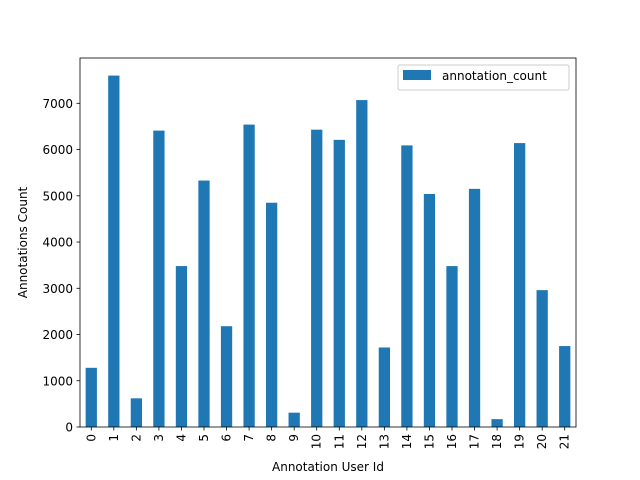  Describe the element at coordinates (542, 441) in the screenshot. I see `x-tick-label: 20` at that location.